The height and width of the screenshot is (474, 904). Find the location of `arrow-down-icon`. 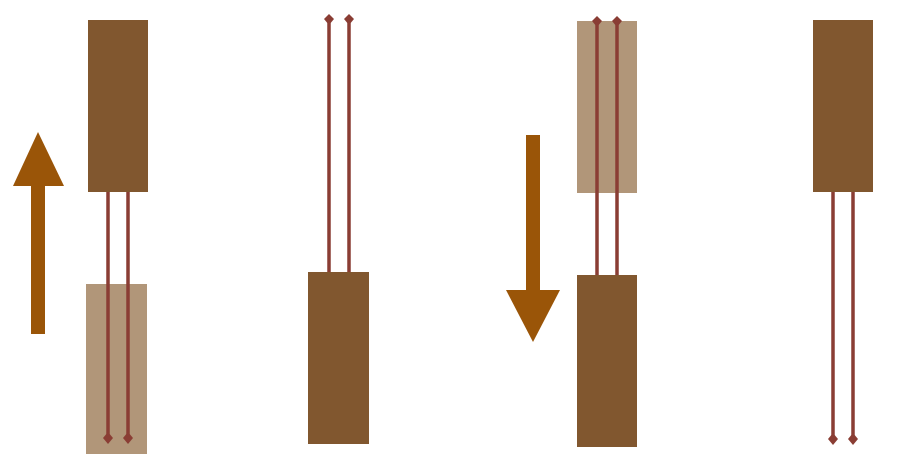

arrow-down-icon is located at coordinates (533, 316).